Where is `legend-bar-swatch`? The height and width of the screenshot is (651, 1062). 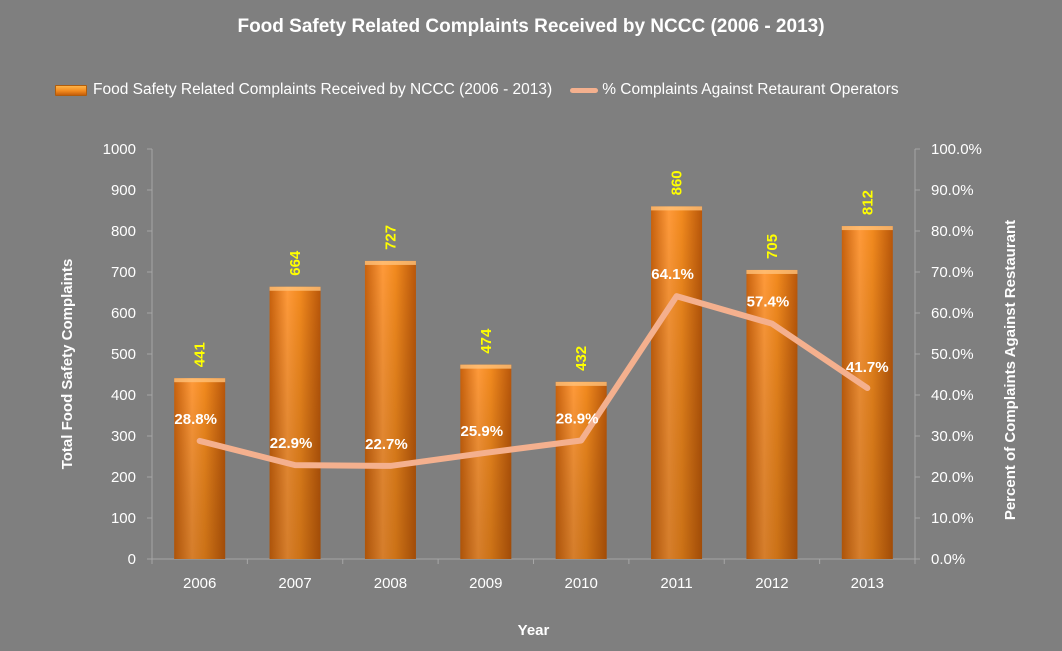 legend-bar-swatch is located at coordinates (71, 90).